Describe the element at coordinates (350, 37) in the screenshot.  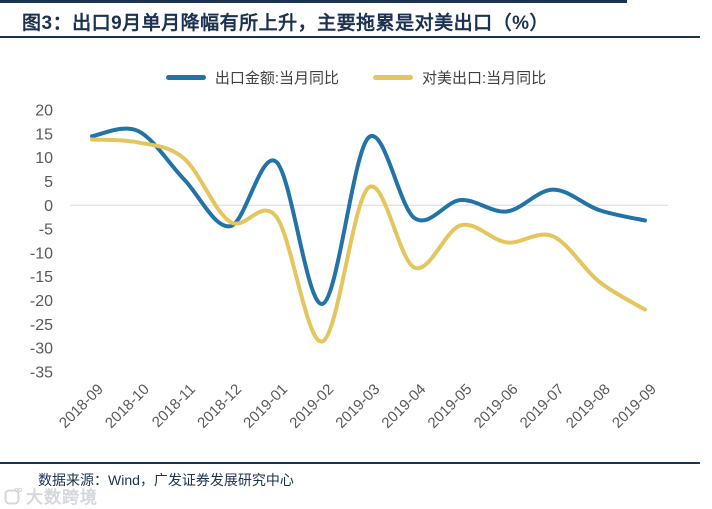
I see `title-divider` at that location.